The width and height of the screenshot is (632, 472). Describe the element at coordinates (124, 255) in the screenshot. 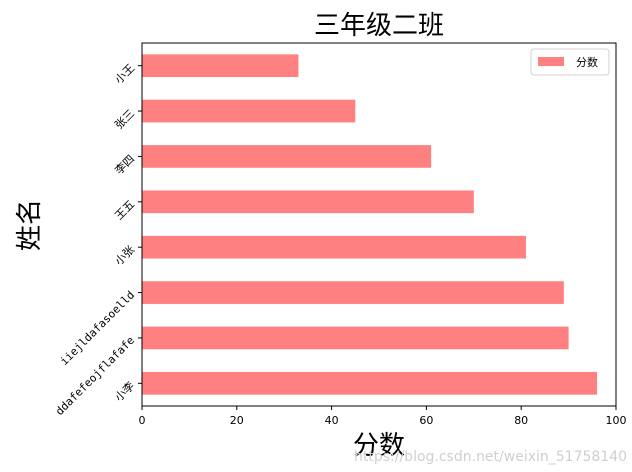

I see `y-tick-label-4: 小张` at that location.